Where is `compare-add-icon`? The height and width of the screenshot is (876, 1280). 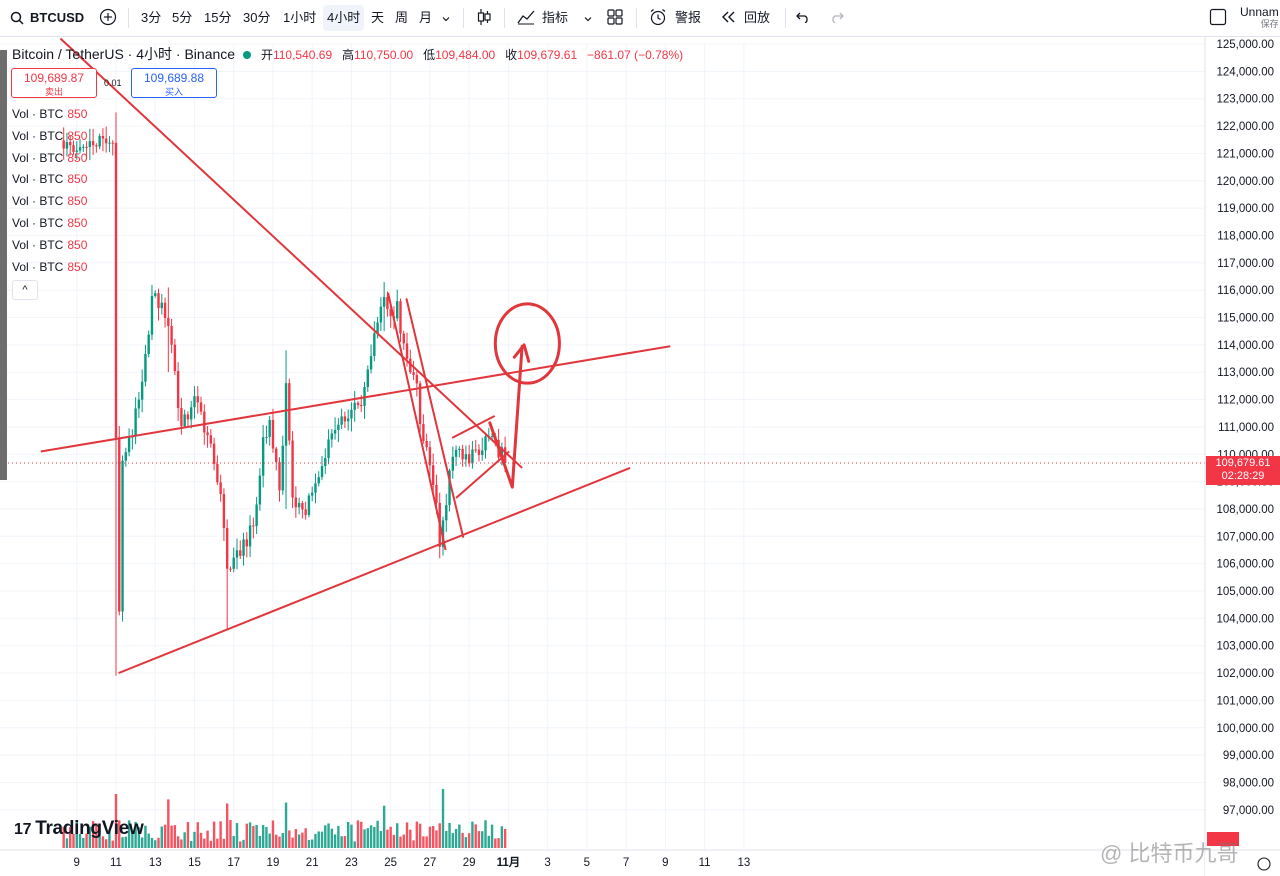 compare-add-icon is located at coordinates (108, 18).